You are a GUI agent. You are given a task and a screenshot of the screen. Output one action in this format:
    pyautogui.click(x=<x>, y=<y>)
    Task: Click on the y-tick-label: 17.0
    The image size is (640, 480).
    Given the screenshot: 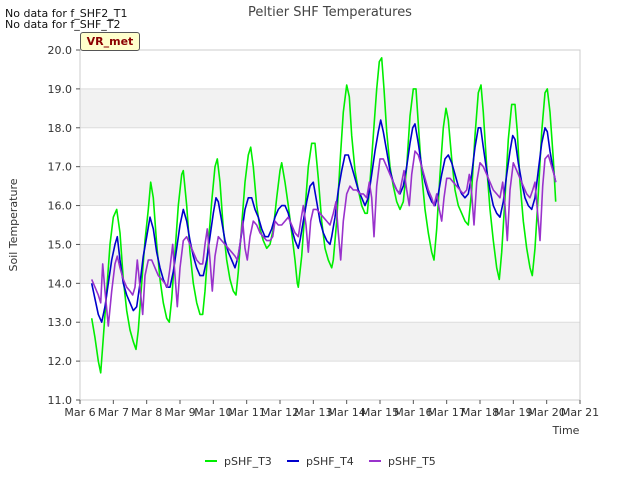 What is the action you would take?
    pyautogui.click(x=60, y=167)
    